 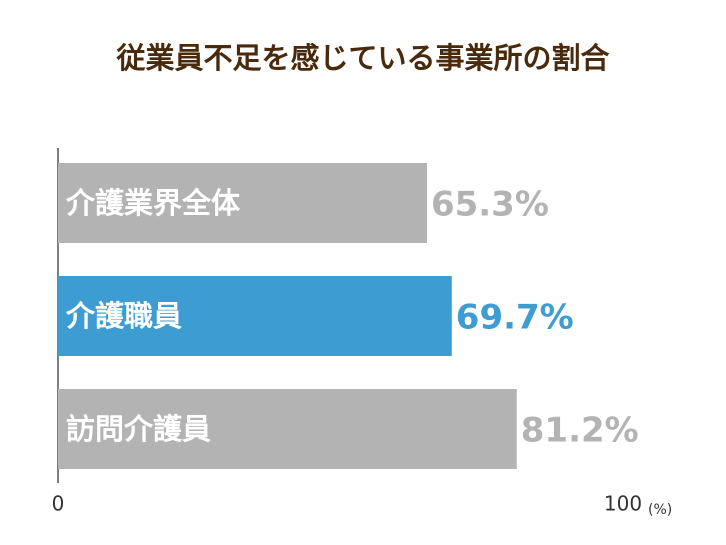 What do you see at coordinates (58, 504) in the screenshot?
I see `x-tick-label: 0` at bounding box center [58, 504].